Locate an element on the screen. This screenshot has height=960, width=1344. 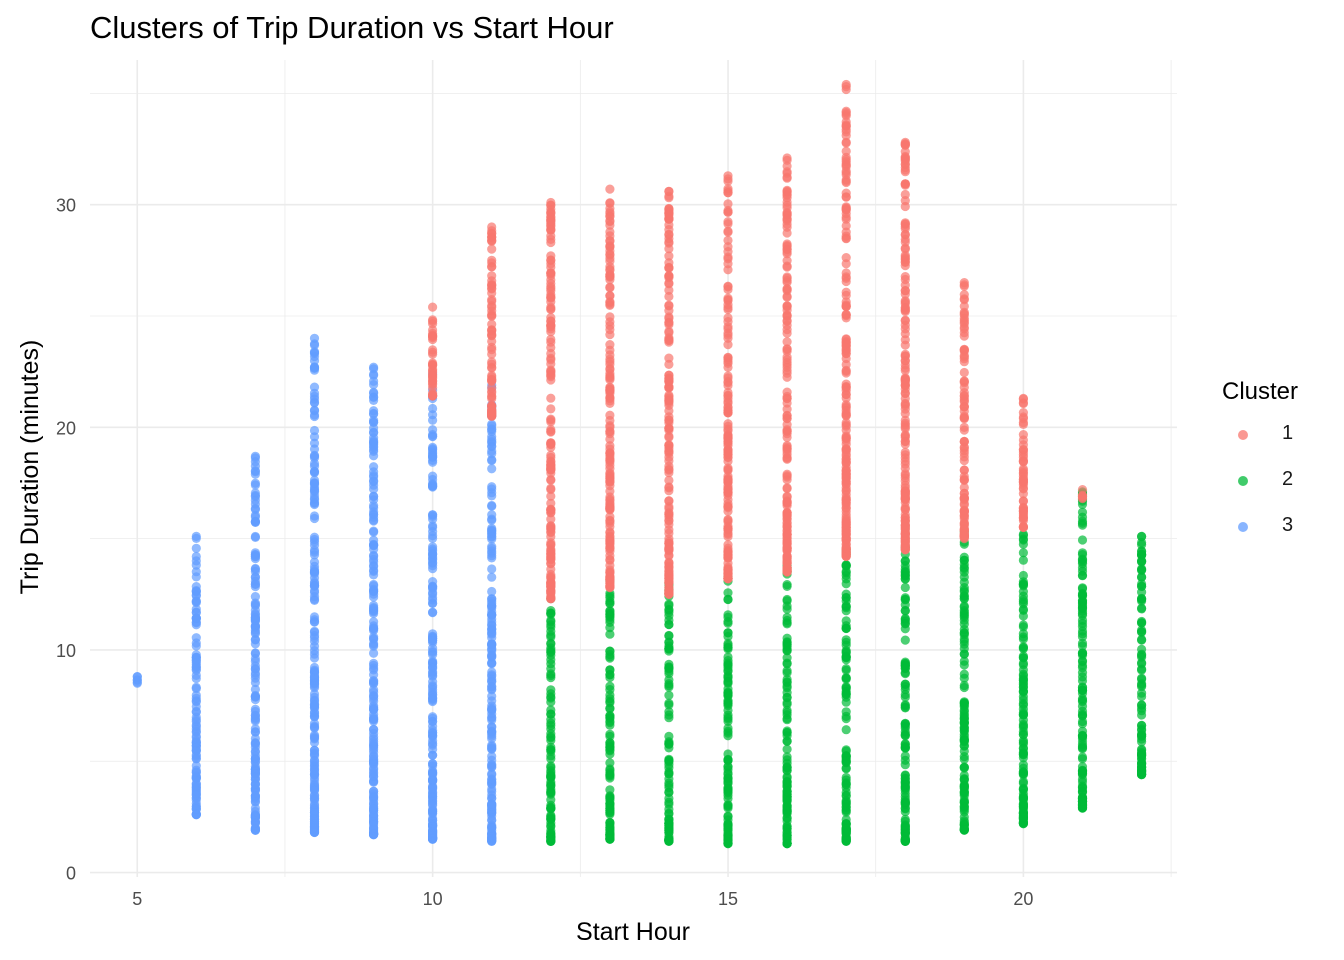
legend: Cluster 1 2 3 is located at coordinates (1260, 466).